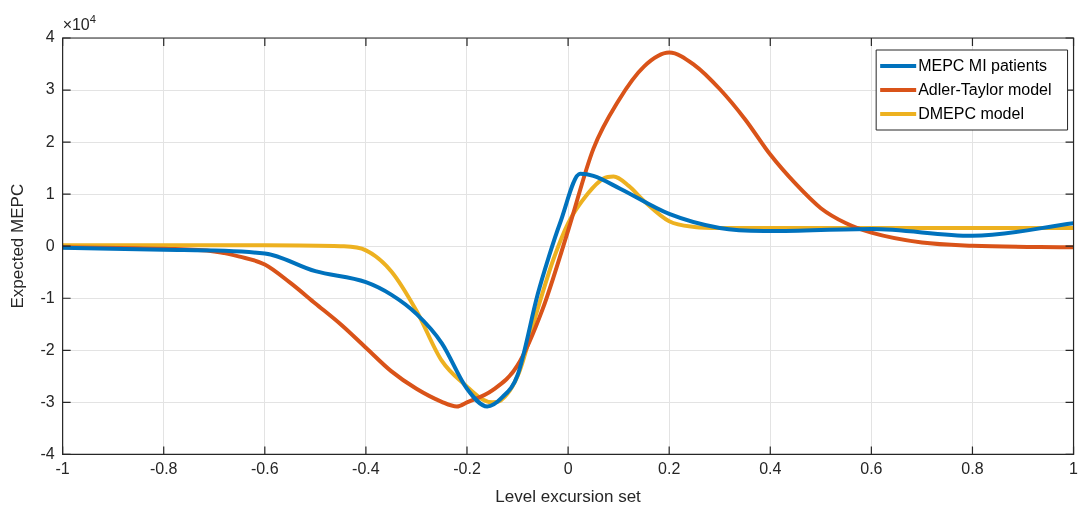 Image resolution: width=1084 pixels, height=514 pixels. I want to click on x-tick-label: -0.2, so click(467, 469).